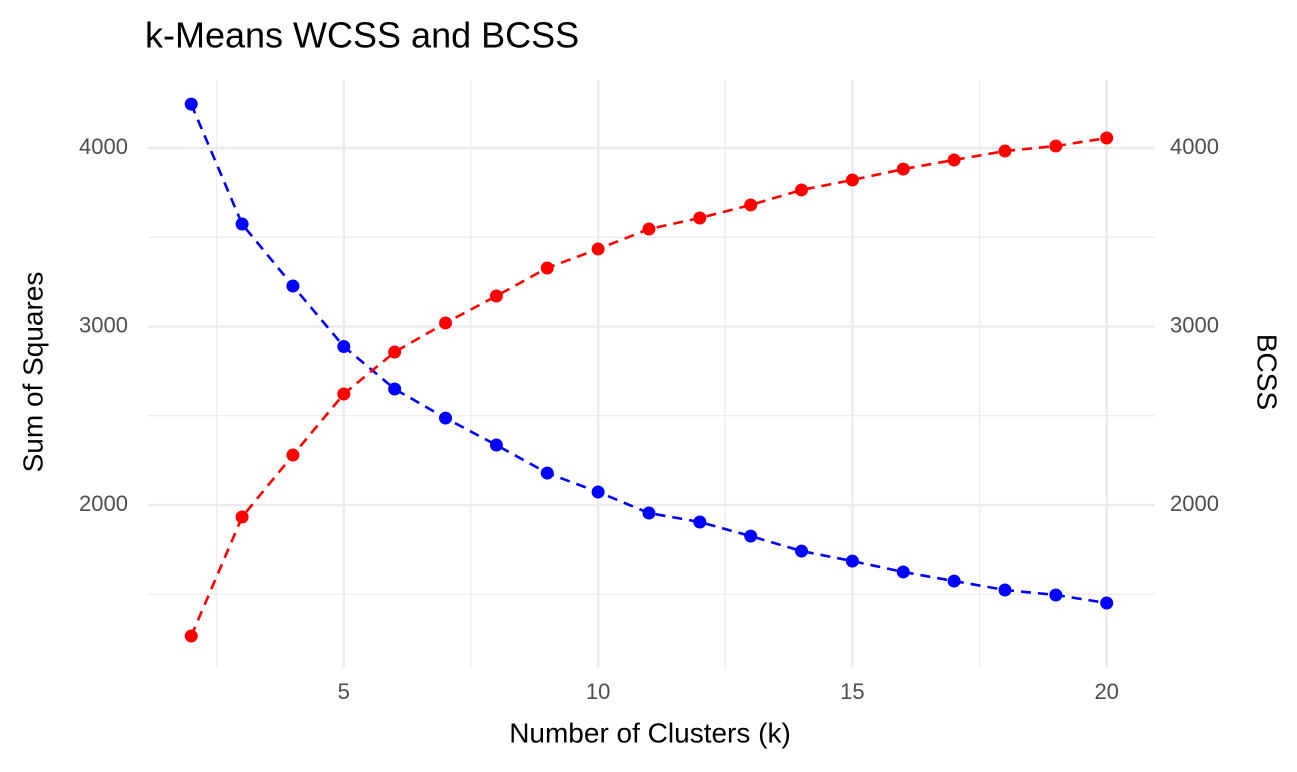  Describe the element at coordinates (1194, 503) in the screenshot. I see `y2-tick-label: 2000` at that location.